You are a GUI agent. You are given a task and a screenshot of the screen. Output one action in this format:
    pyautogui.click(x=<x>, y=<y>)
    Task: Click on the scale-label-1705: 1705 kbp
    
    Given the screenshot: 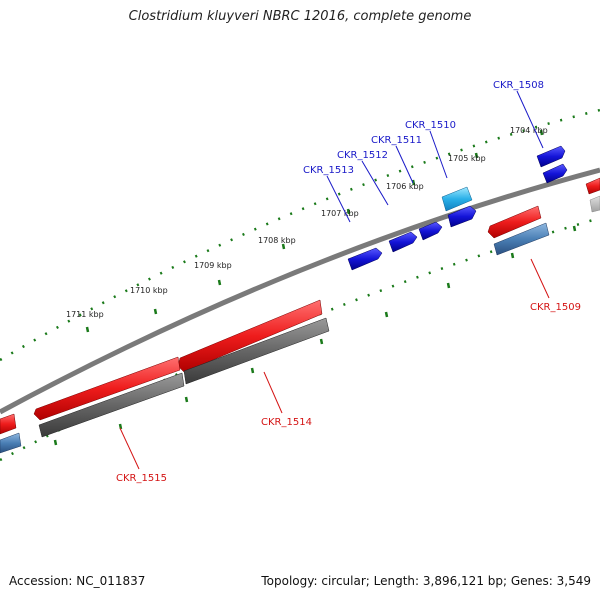 What is the action you would take?
    pyautogui.click(x=467, y=158)
    